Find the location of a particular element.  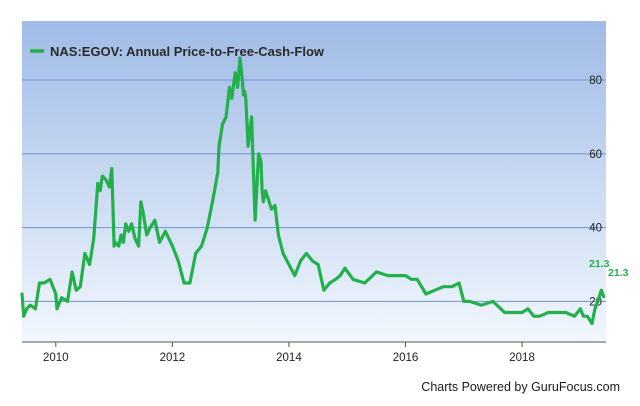

last-value-label-secondary: 21.3 is located at coordinates (618, 273).